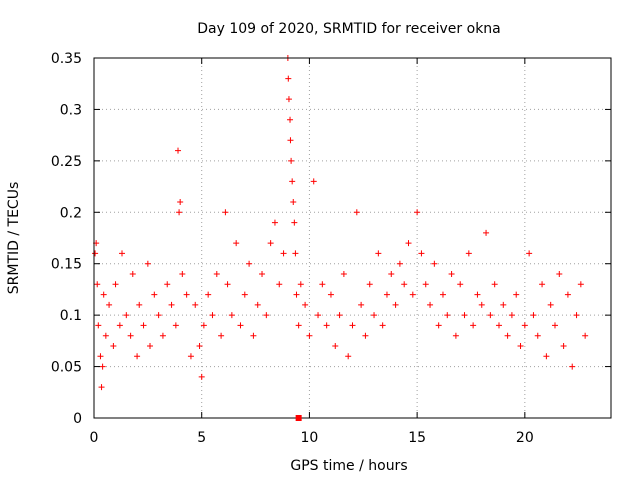  I want to click on x-tick-labels: 0 5 10 15 20, so click(312, 438).